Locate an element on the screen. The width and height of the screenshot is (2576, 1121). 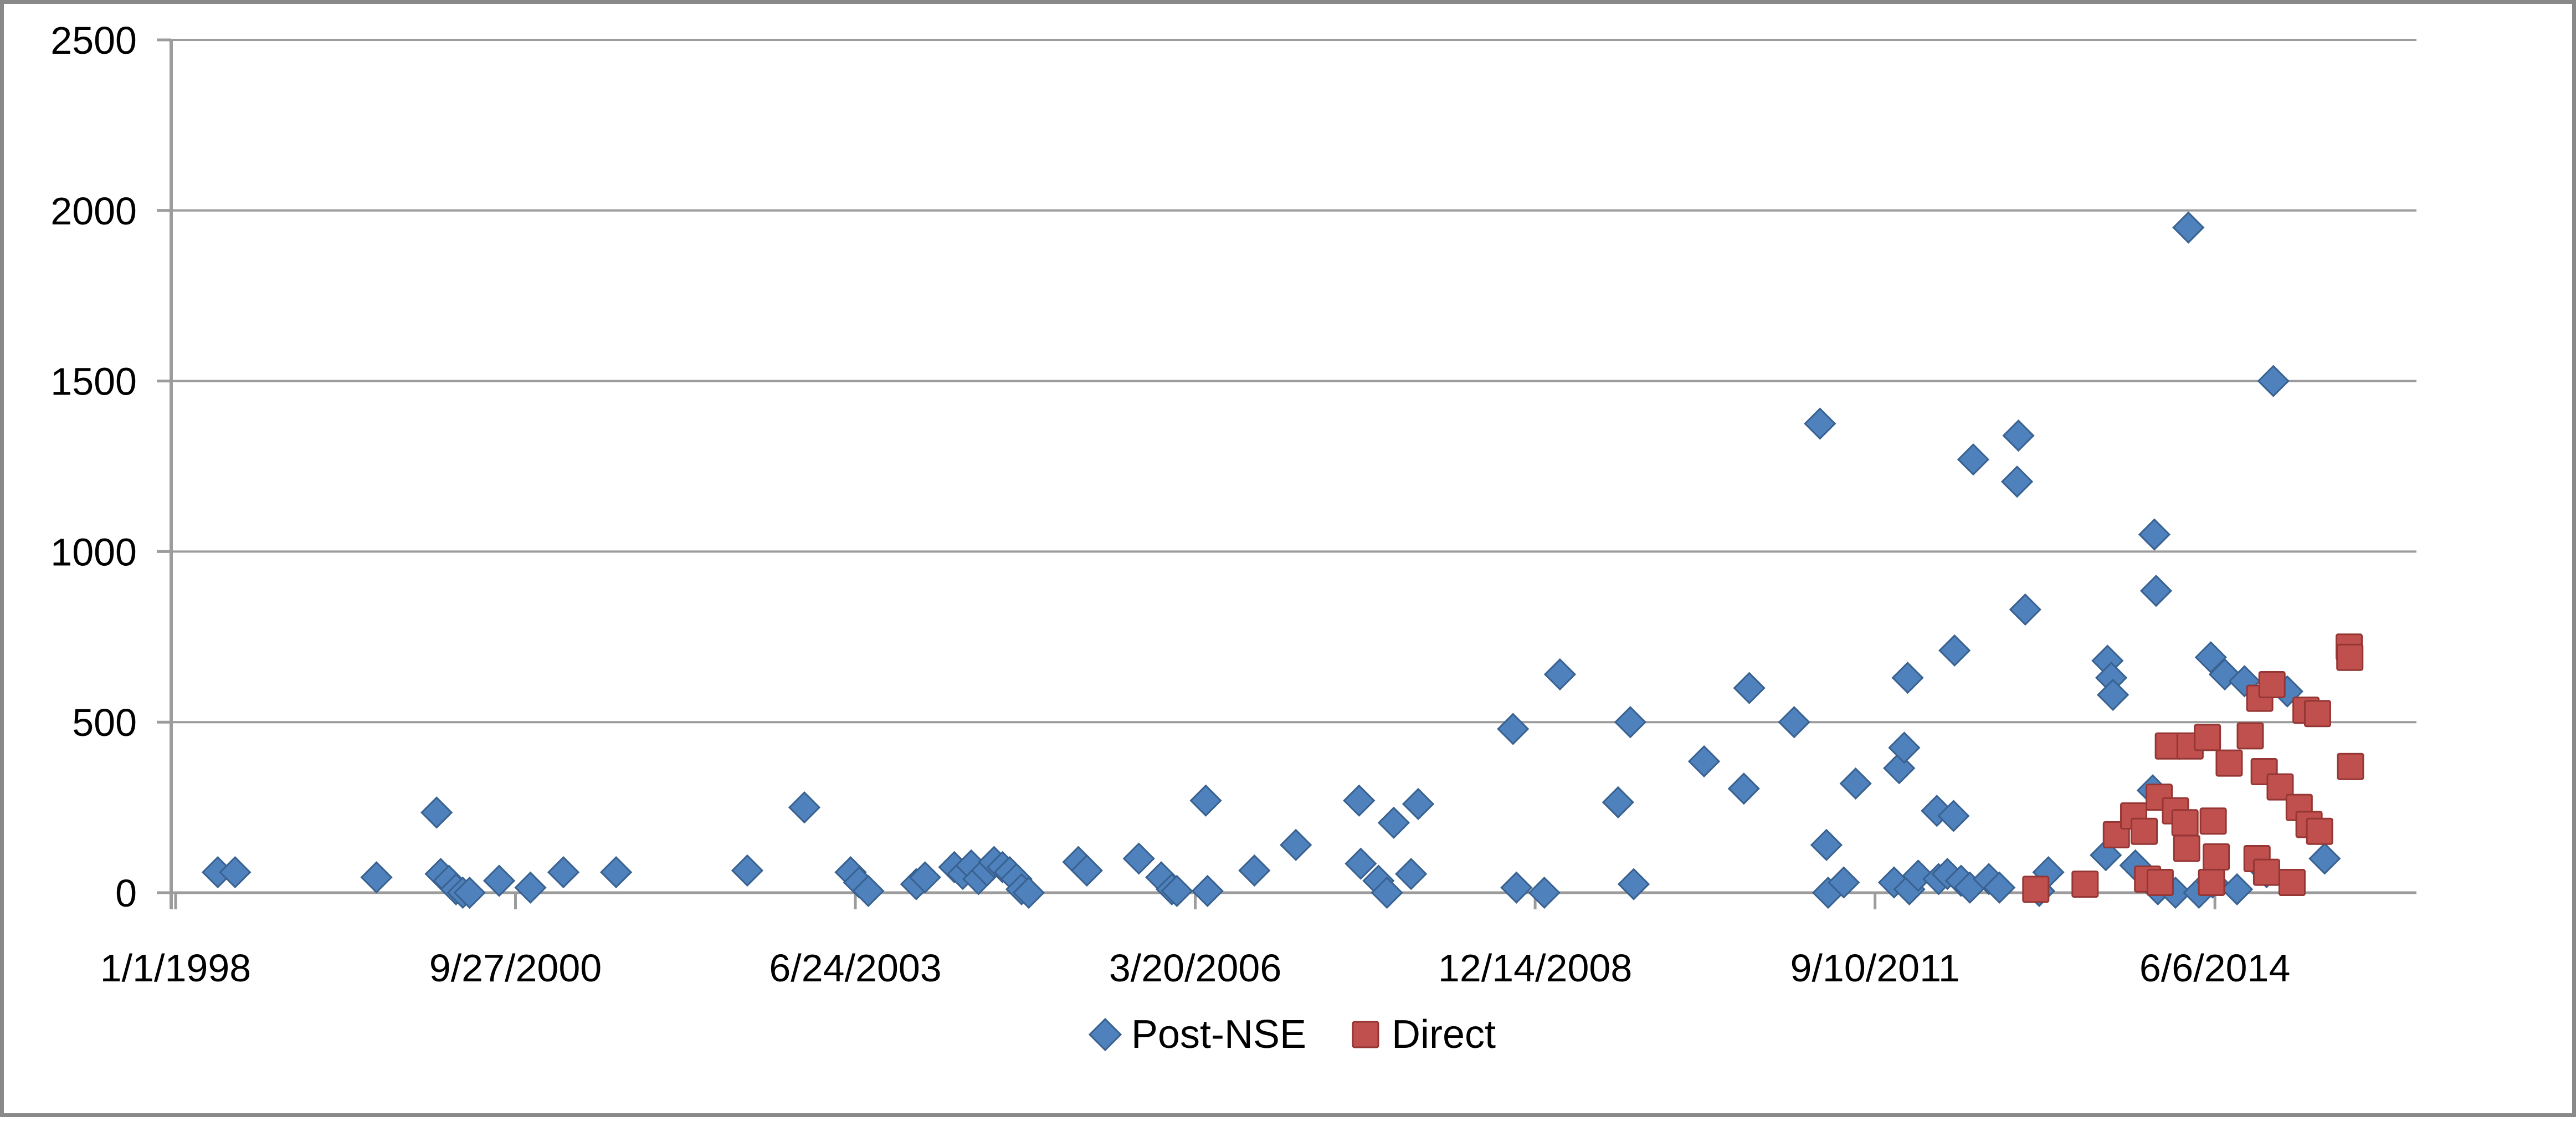
legend-label-post-nse: Post-NSE is located at coordinates (1219, 1034).